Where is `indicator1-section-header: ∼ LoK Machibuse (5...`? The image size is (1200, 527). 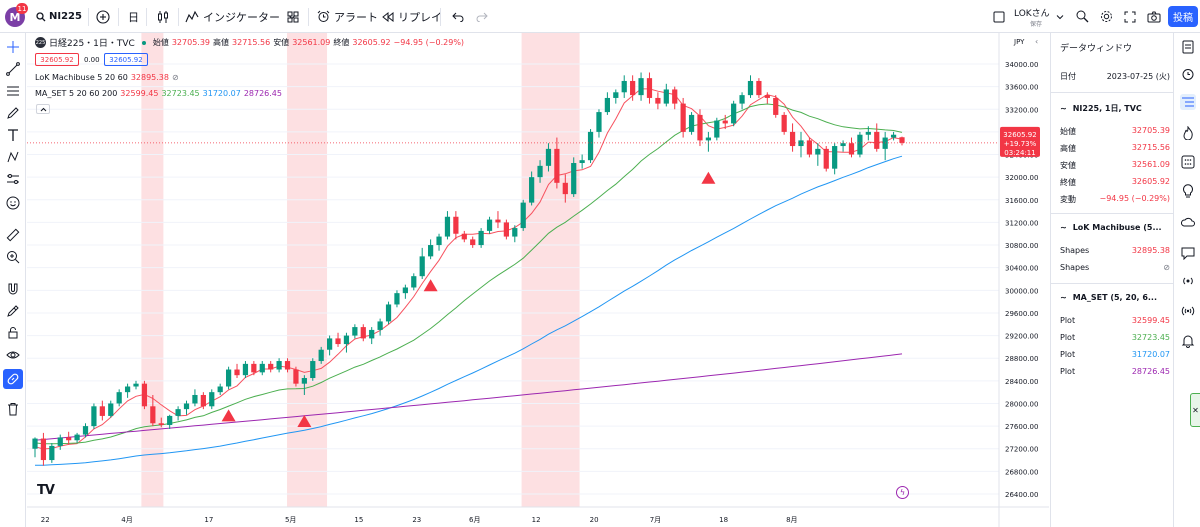 indicator1-section-header: ∼ LoK Machibuse (5... is located at coordinates (1111, 227).